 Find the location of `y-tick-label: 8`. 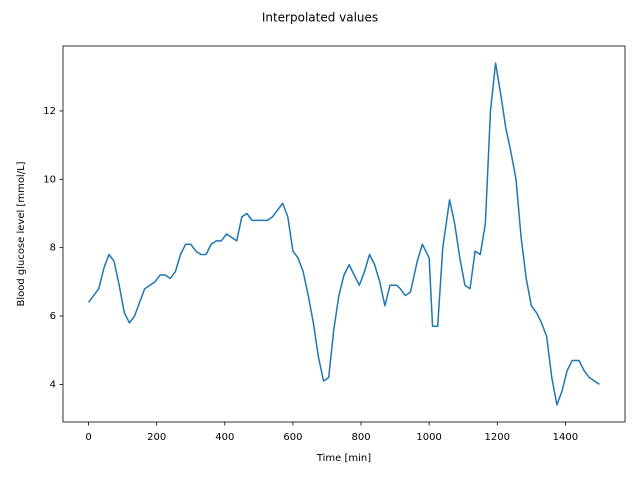

y-tick-label: 8 is located at coordinates (53, 248).